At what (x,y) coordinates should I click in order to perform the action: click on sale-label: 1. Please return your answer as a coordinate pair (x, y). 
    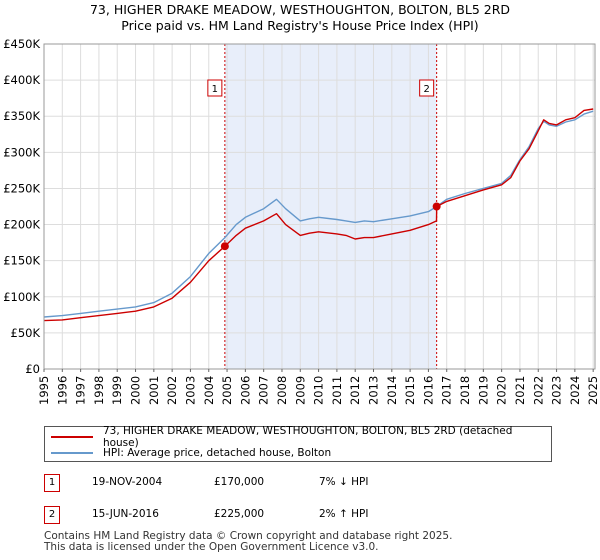
    Looking at the image, I should click on (215, 89).